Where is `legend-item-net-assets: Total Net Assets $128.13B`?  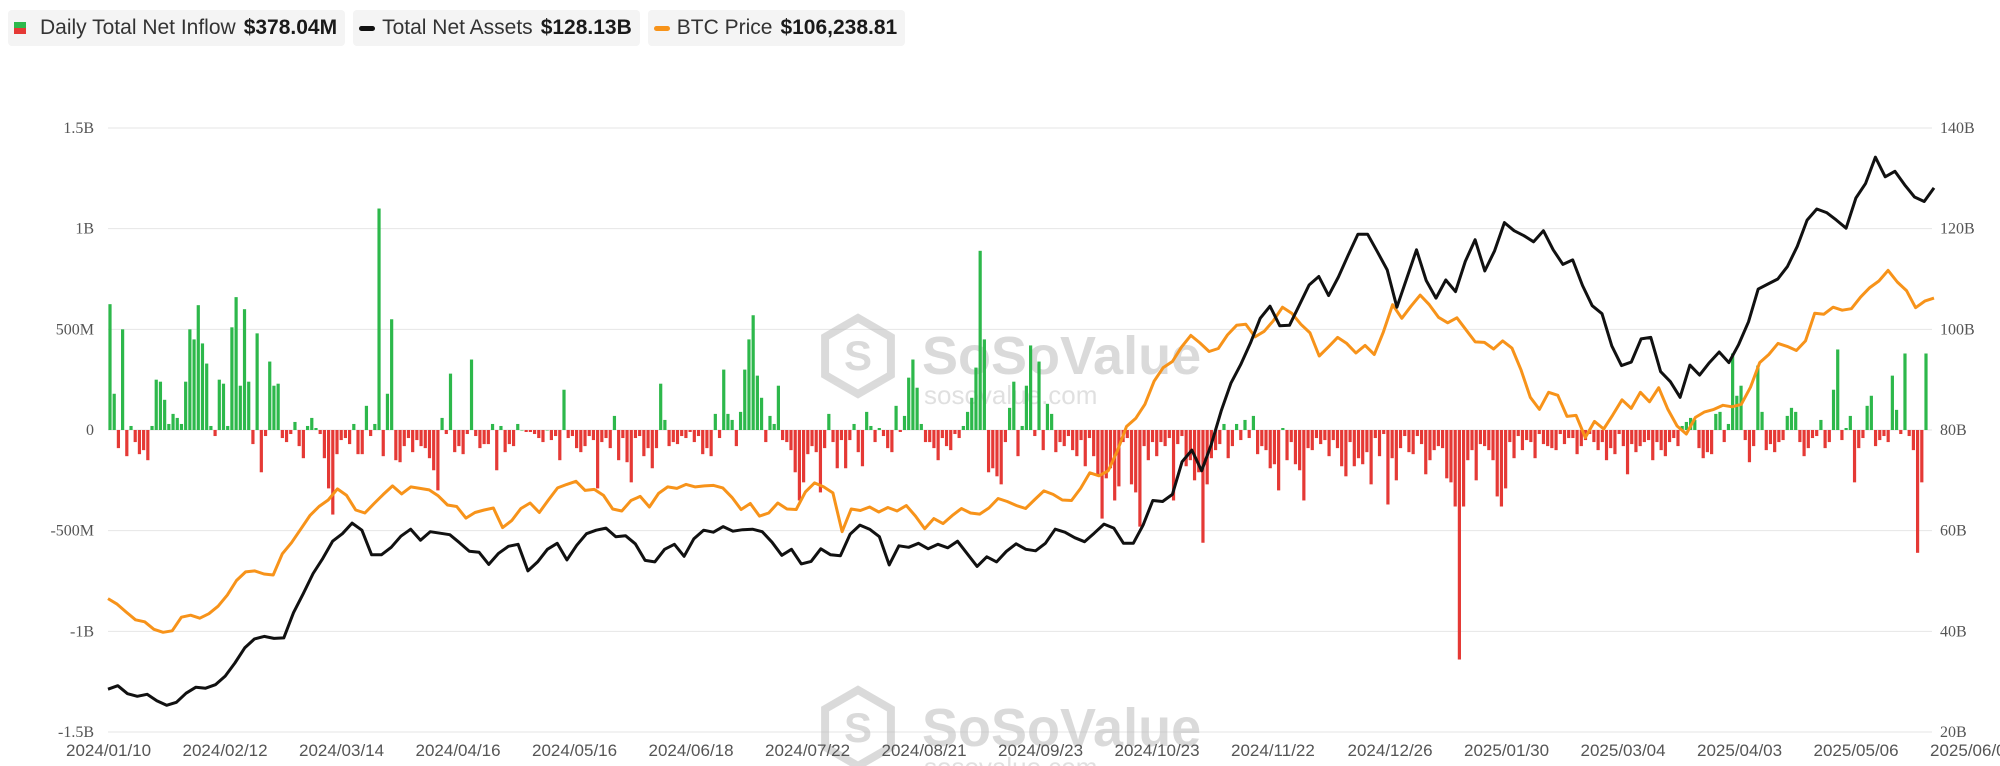 legend-item-net-assets: Total Net Assets $128.13B is located at coordinates (496, 28).